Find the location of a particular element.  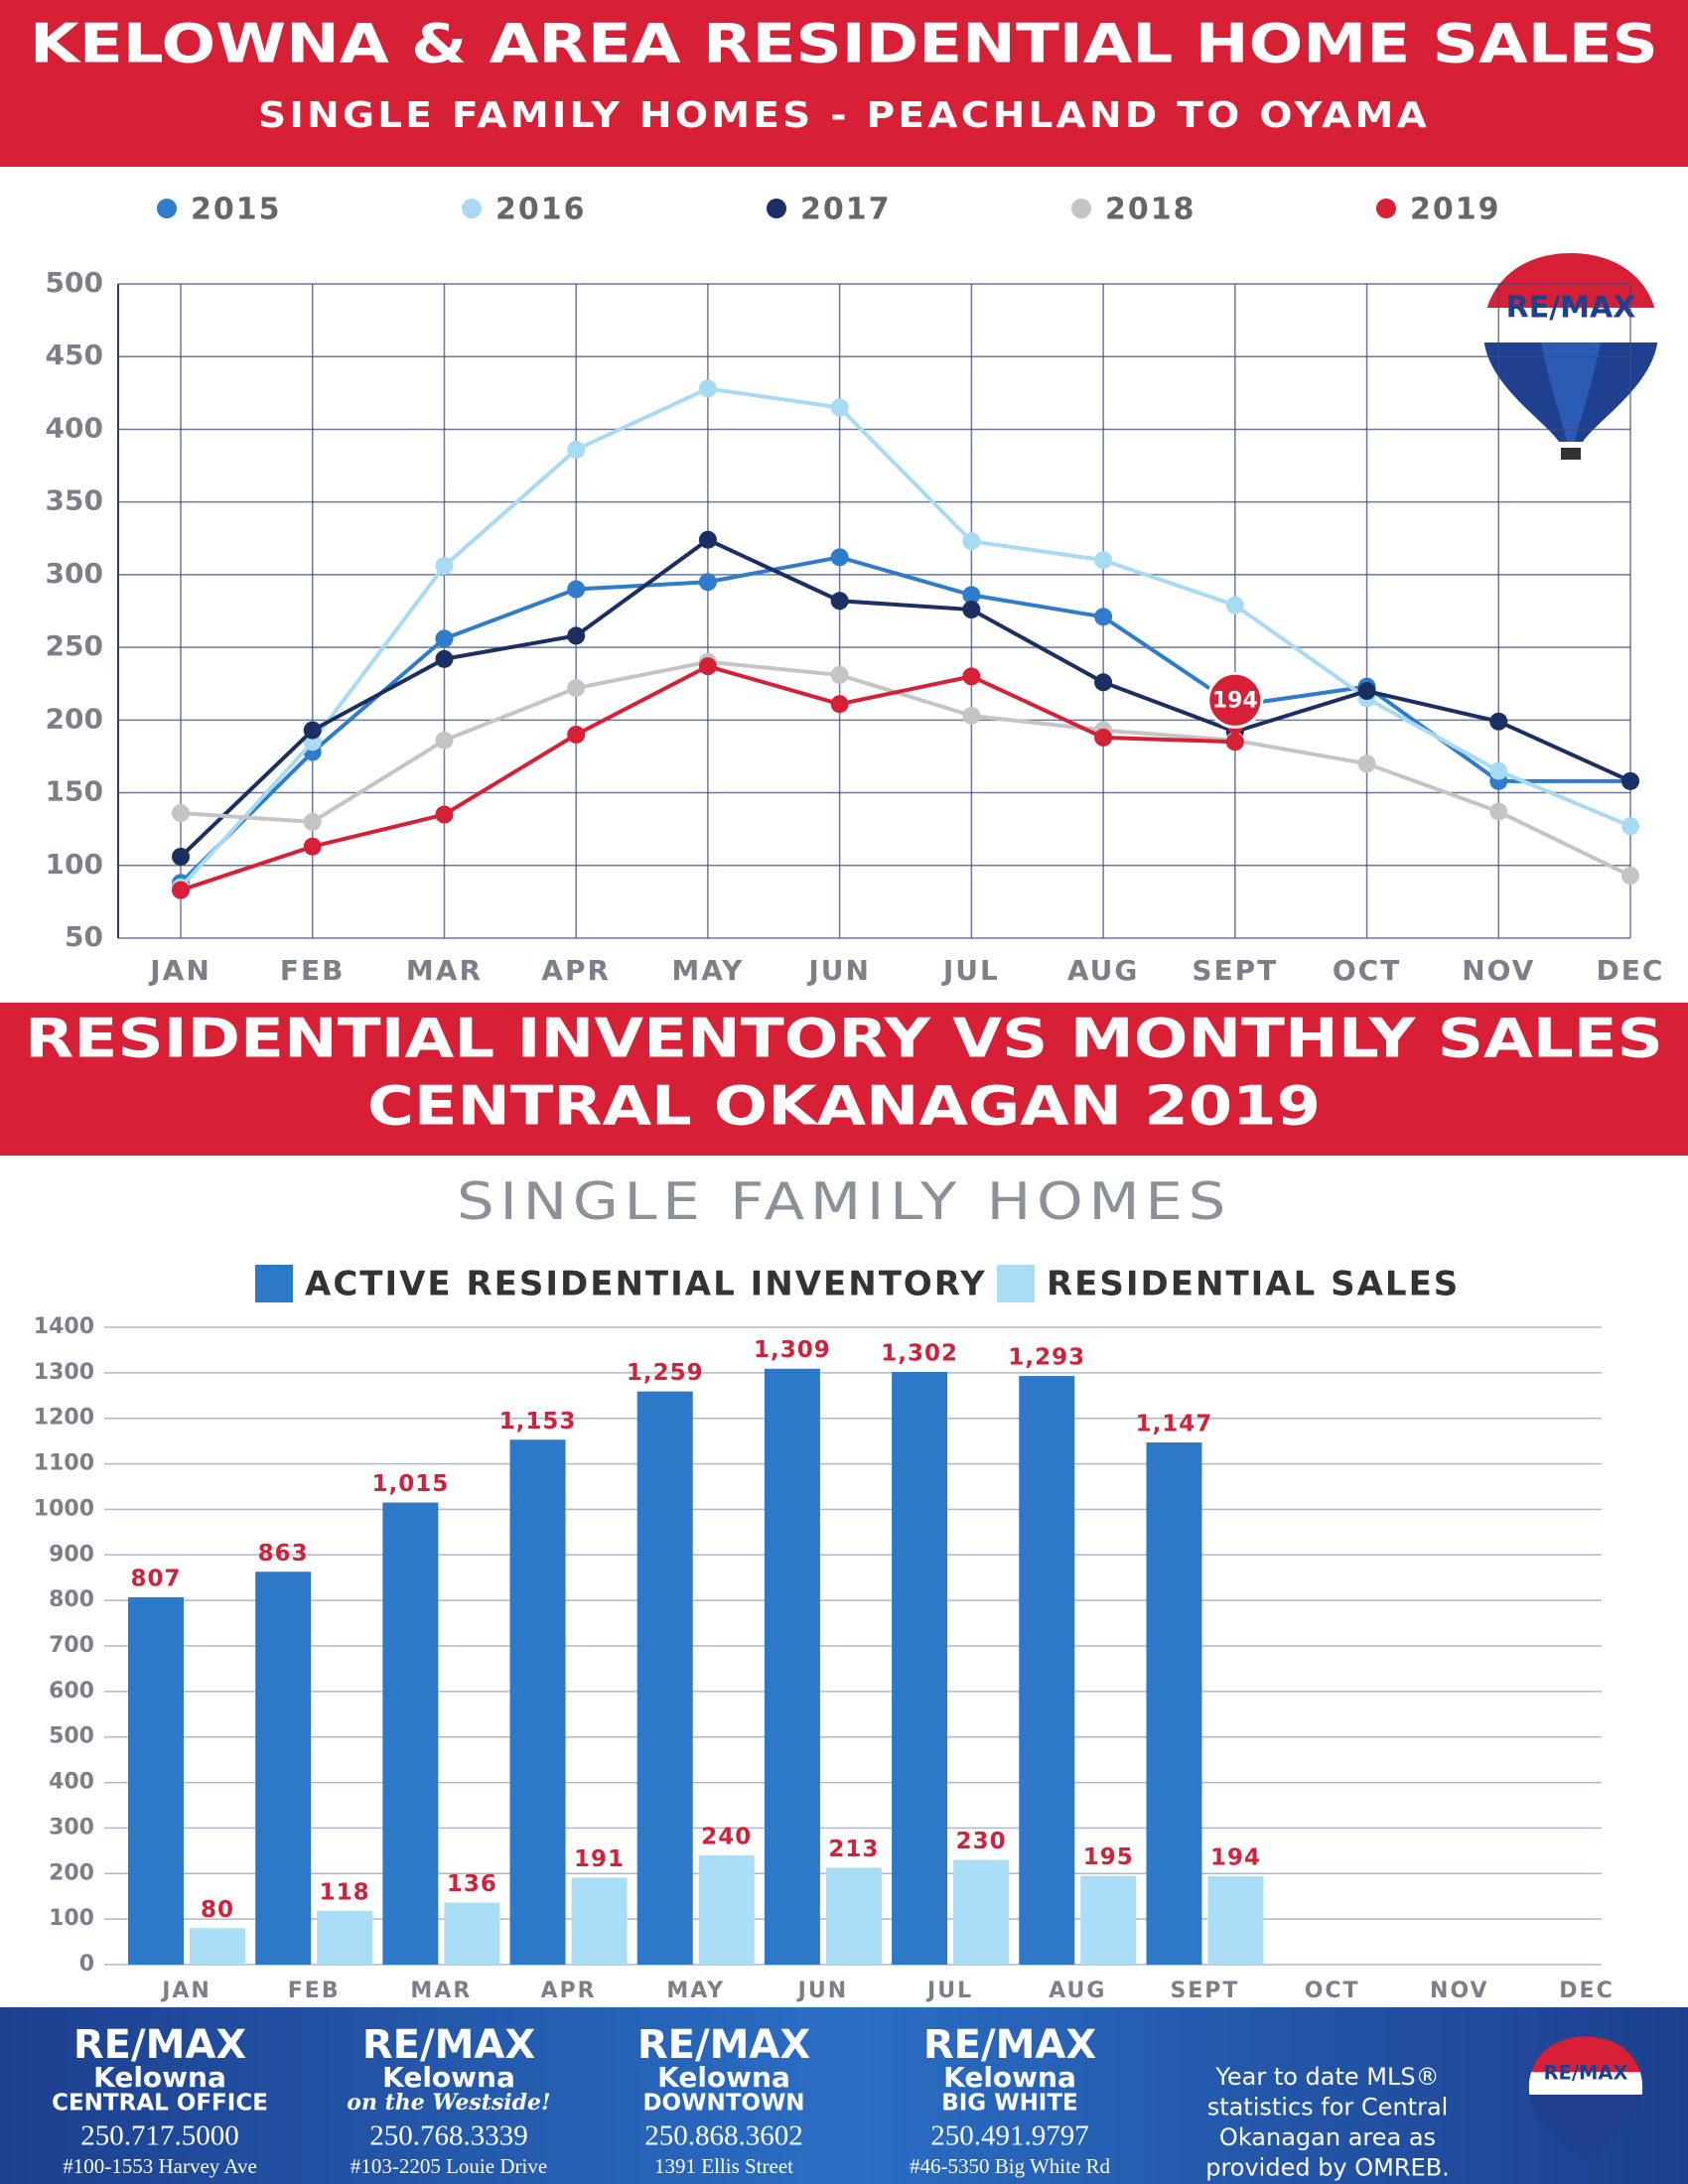

data-label: 213 is located at coordinates (853, 1849).